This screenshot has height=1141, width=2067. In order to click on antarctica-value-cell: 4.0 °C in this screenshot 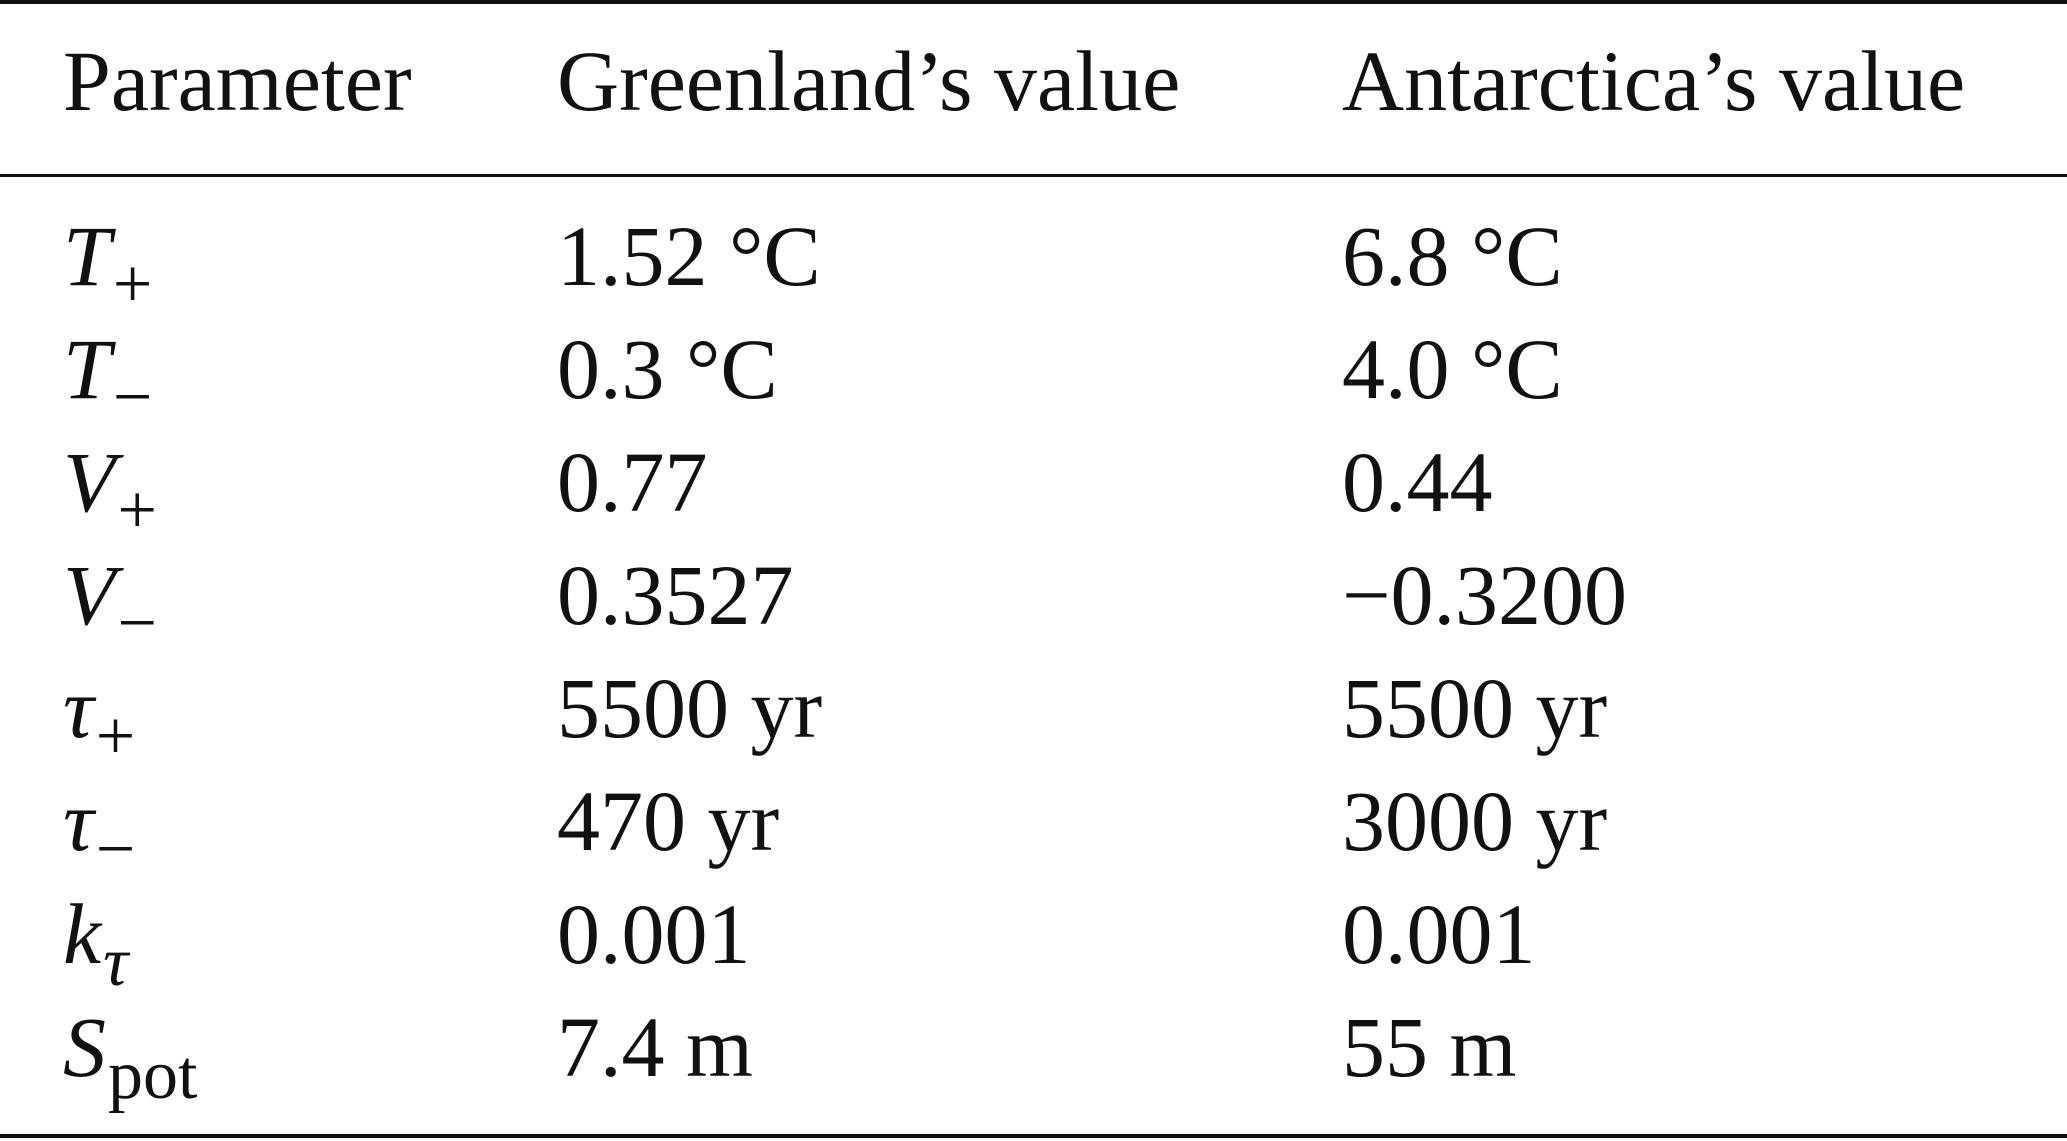, I will do `click(1452, 369)`.